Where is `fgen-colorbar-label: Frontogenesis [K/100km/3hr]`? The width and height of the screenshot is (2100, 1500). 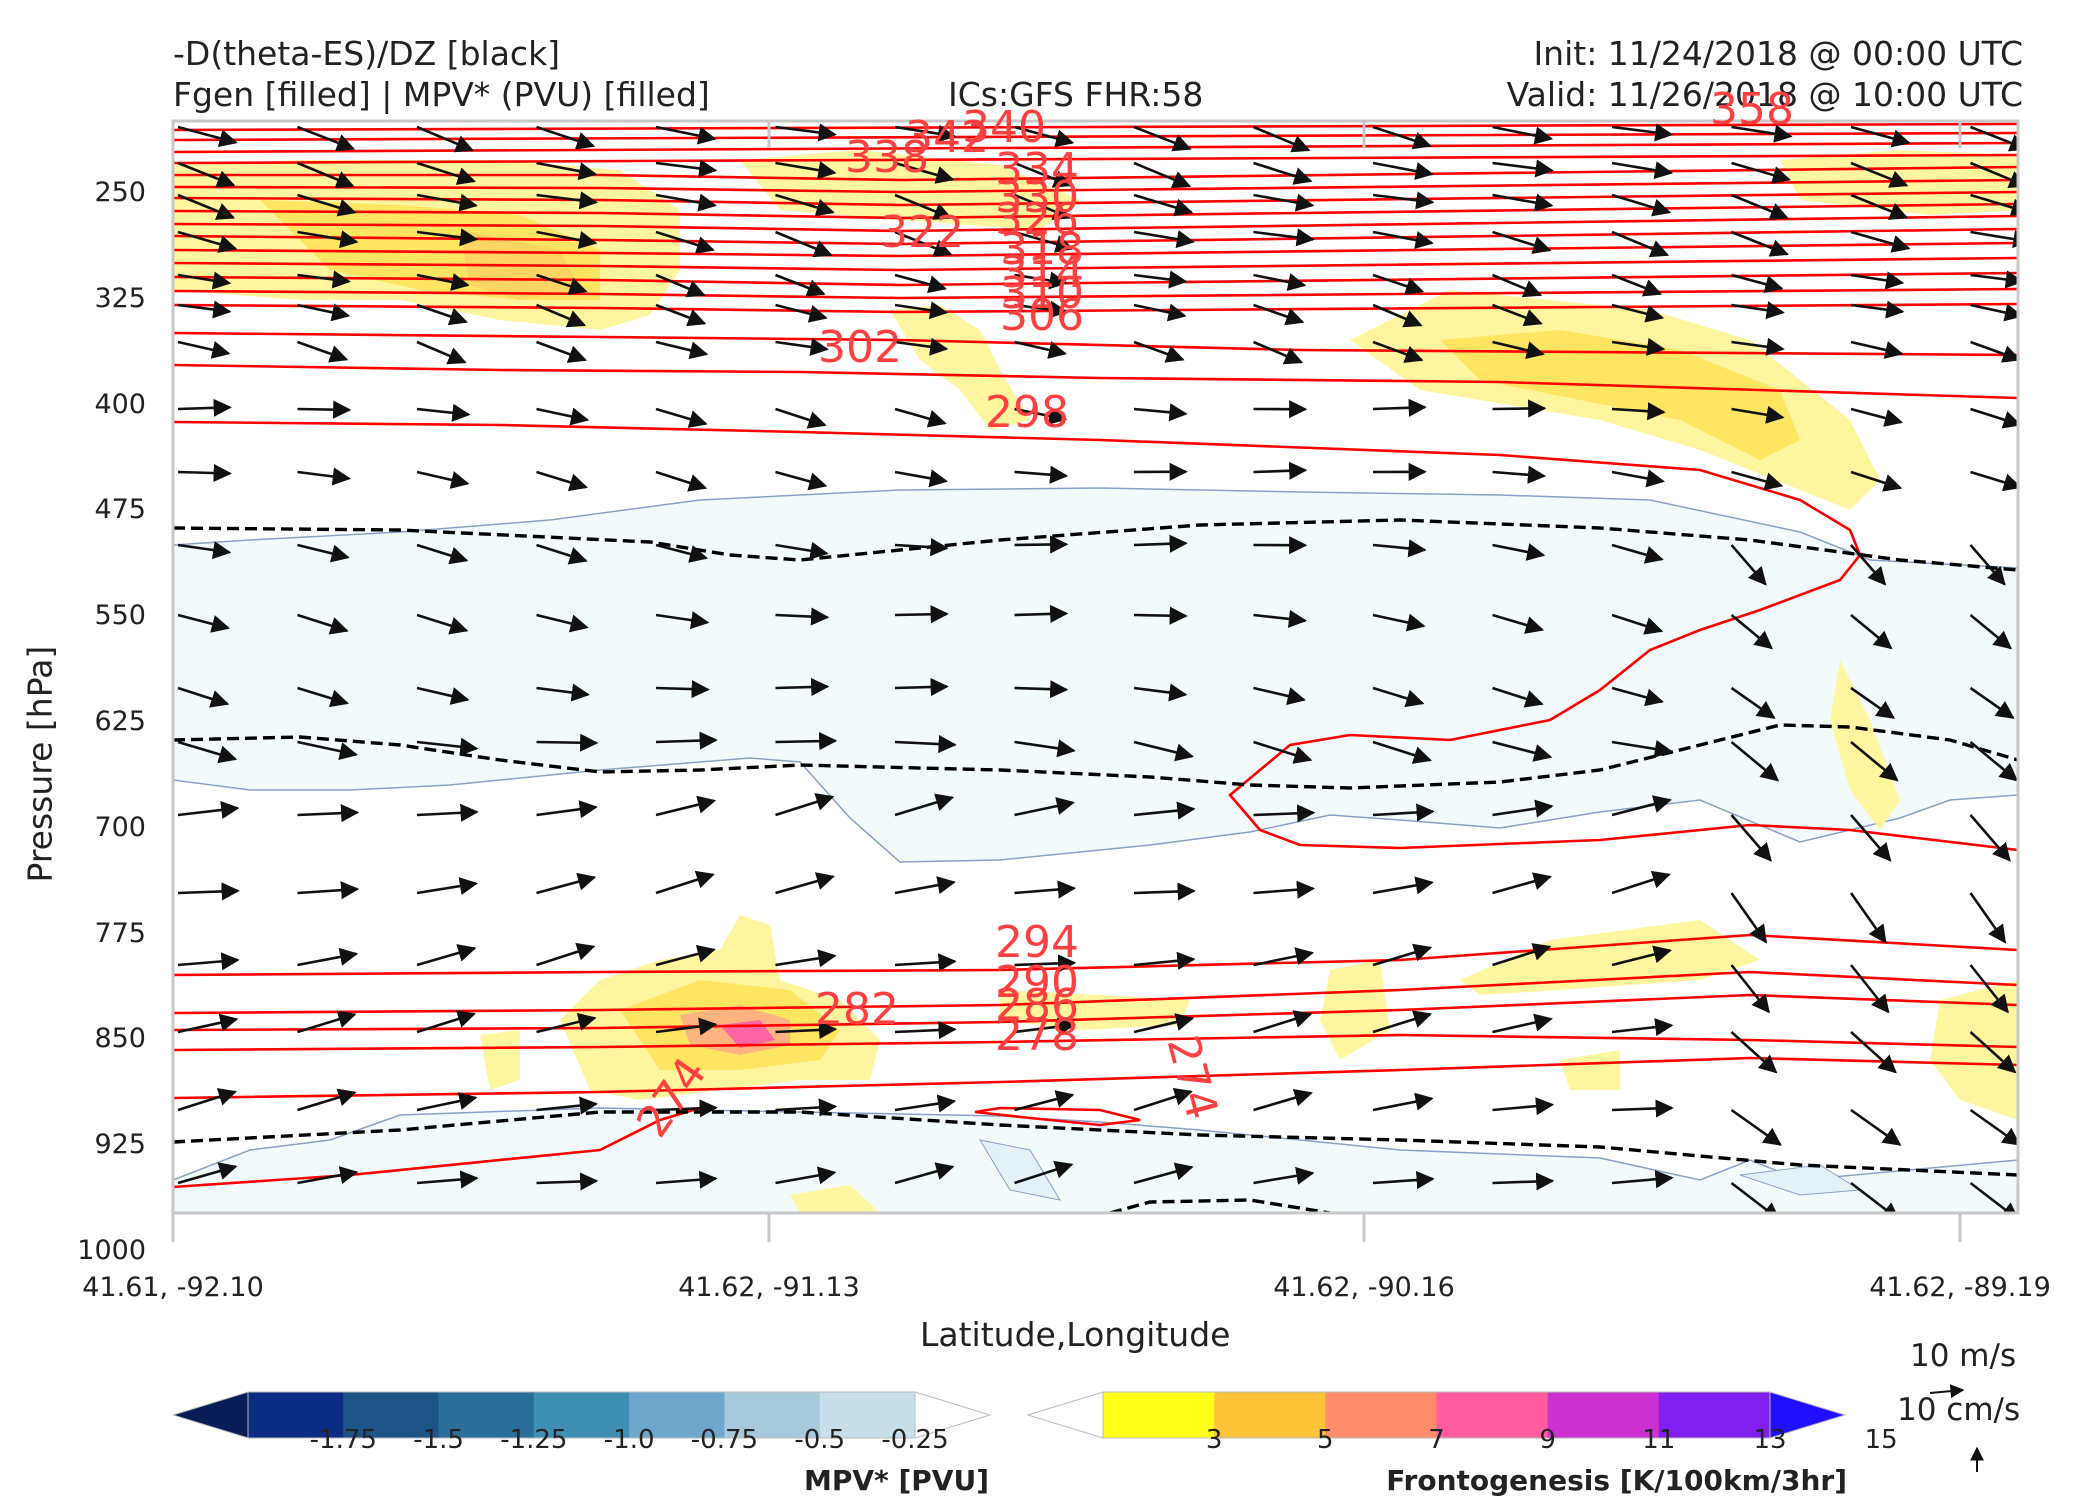 fgen-colorbar-label: Frontogenesis [K/100km/3hr] is located at coordinates (1616, 1480).